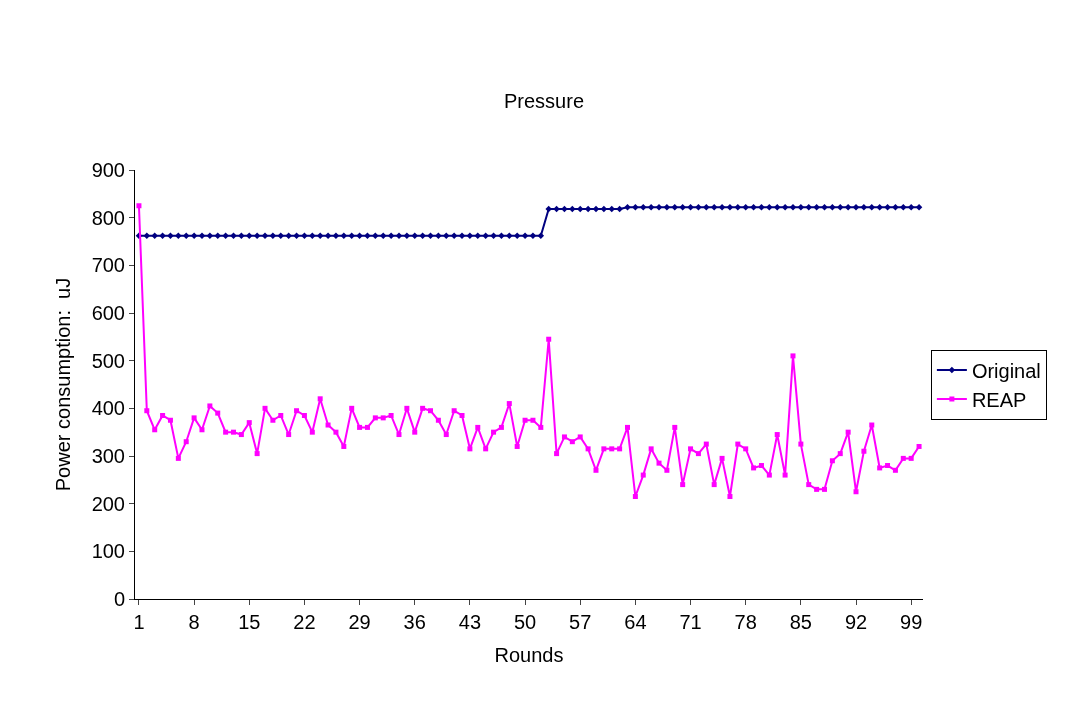 The height and width of the screenshot is (724, 1088). I want to click on x-tick-label: 22, so click(304, 622).